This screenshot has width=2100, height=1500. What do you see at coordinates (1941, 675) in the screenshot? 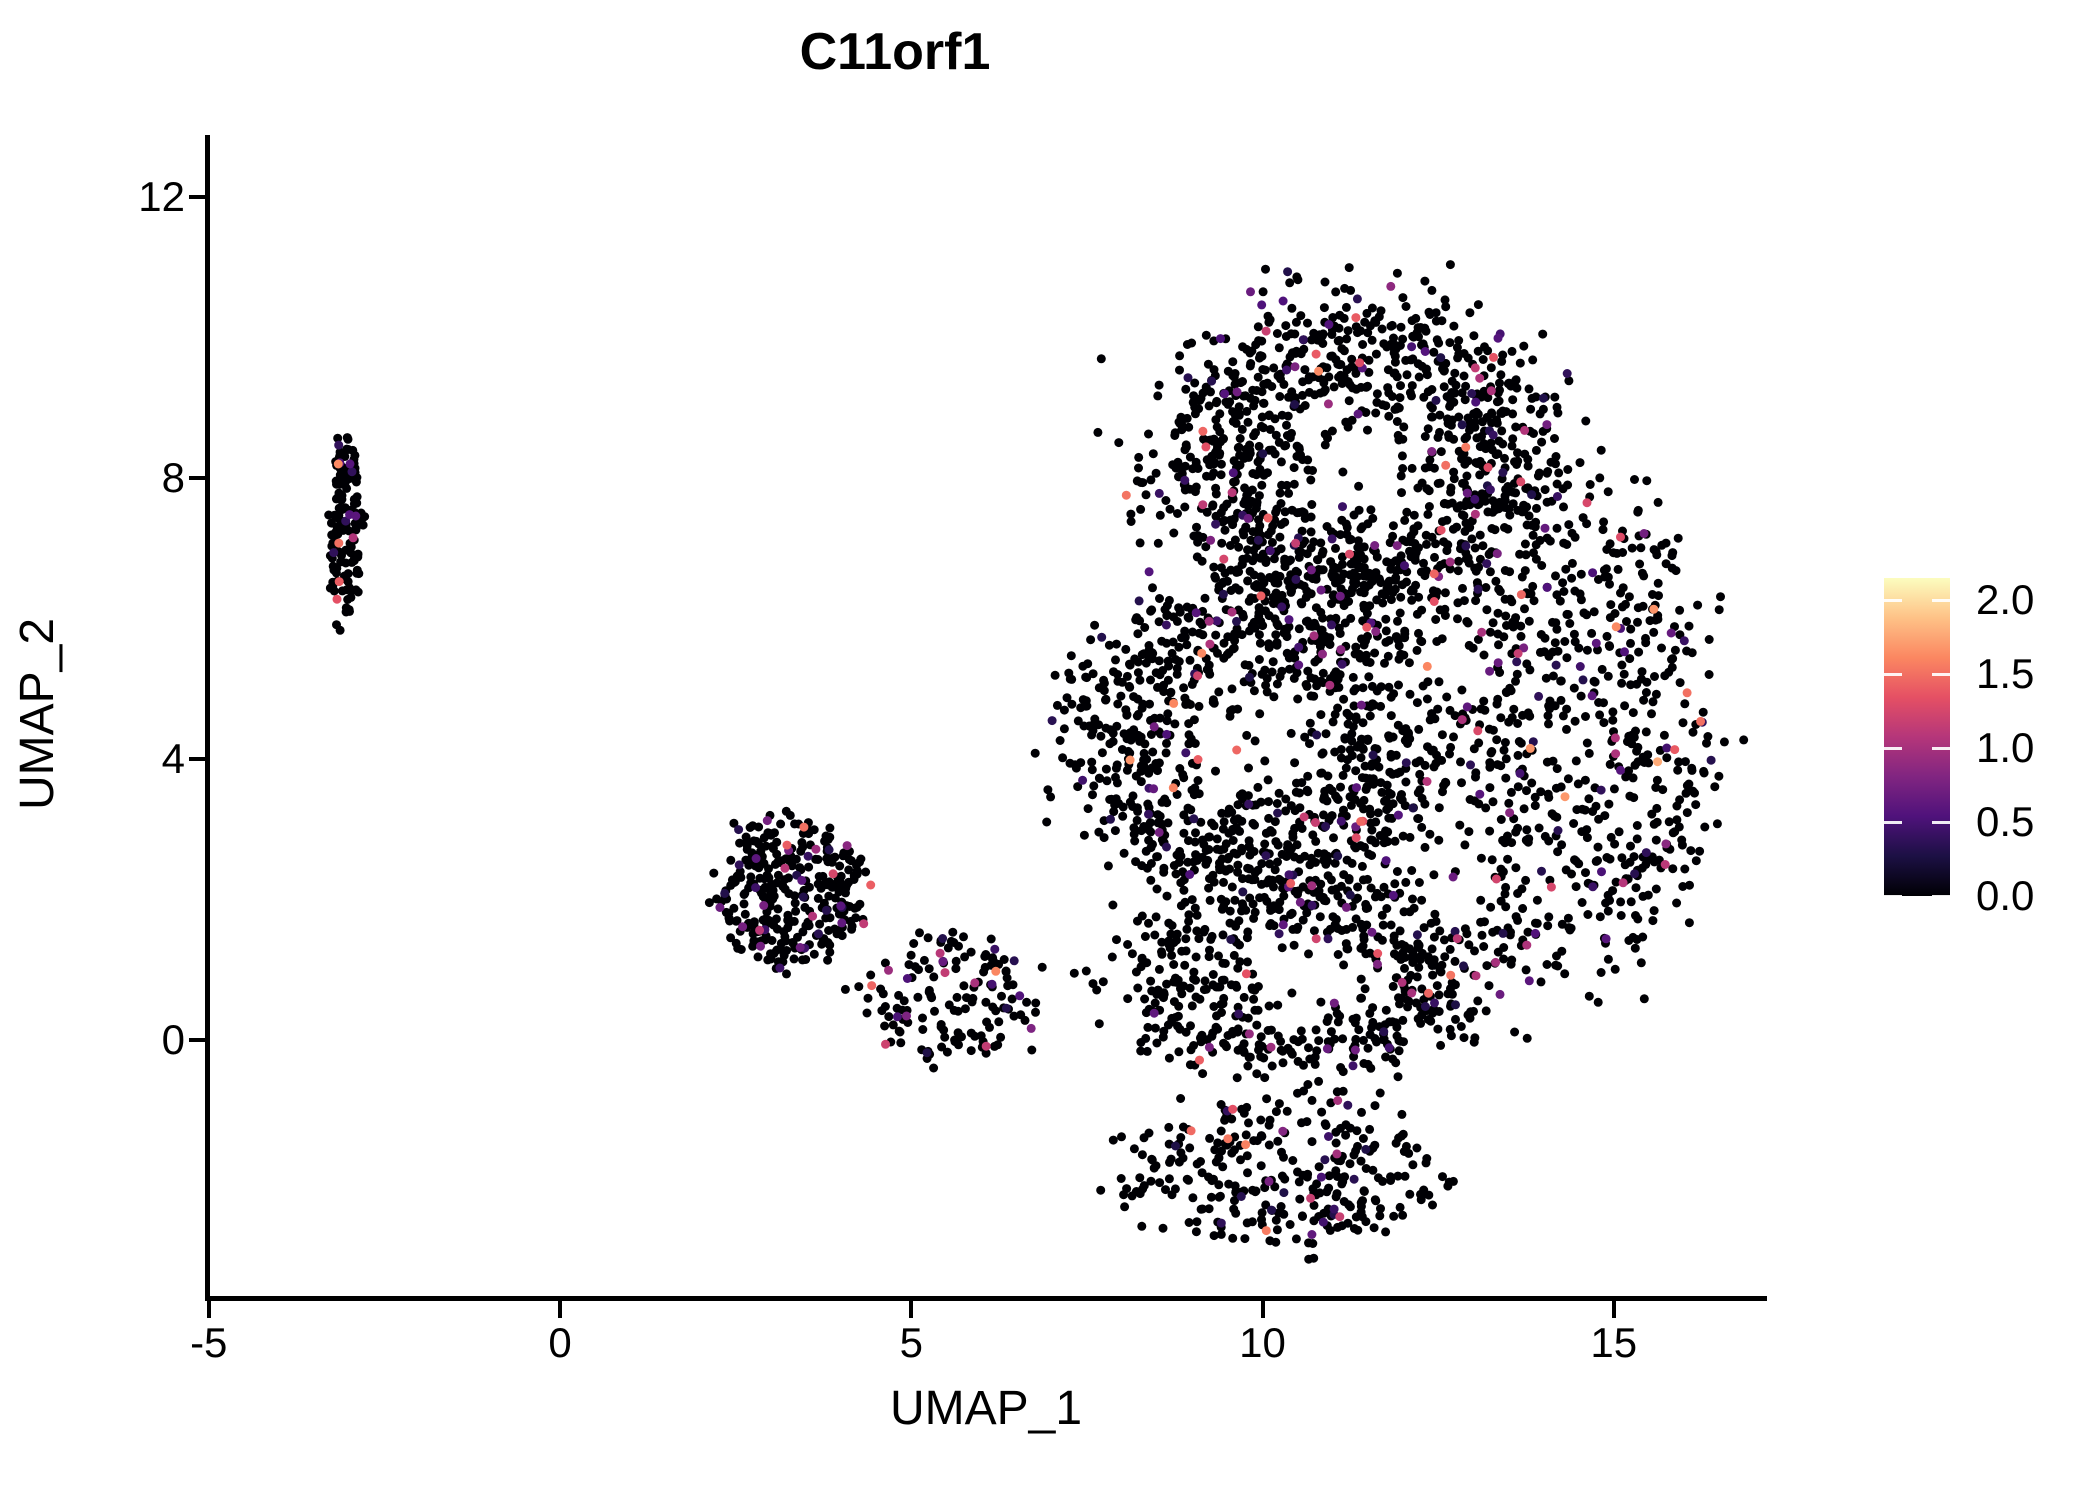
I see `colorbar-tick-mark` at bounding box center [1941, 675].